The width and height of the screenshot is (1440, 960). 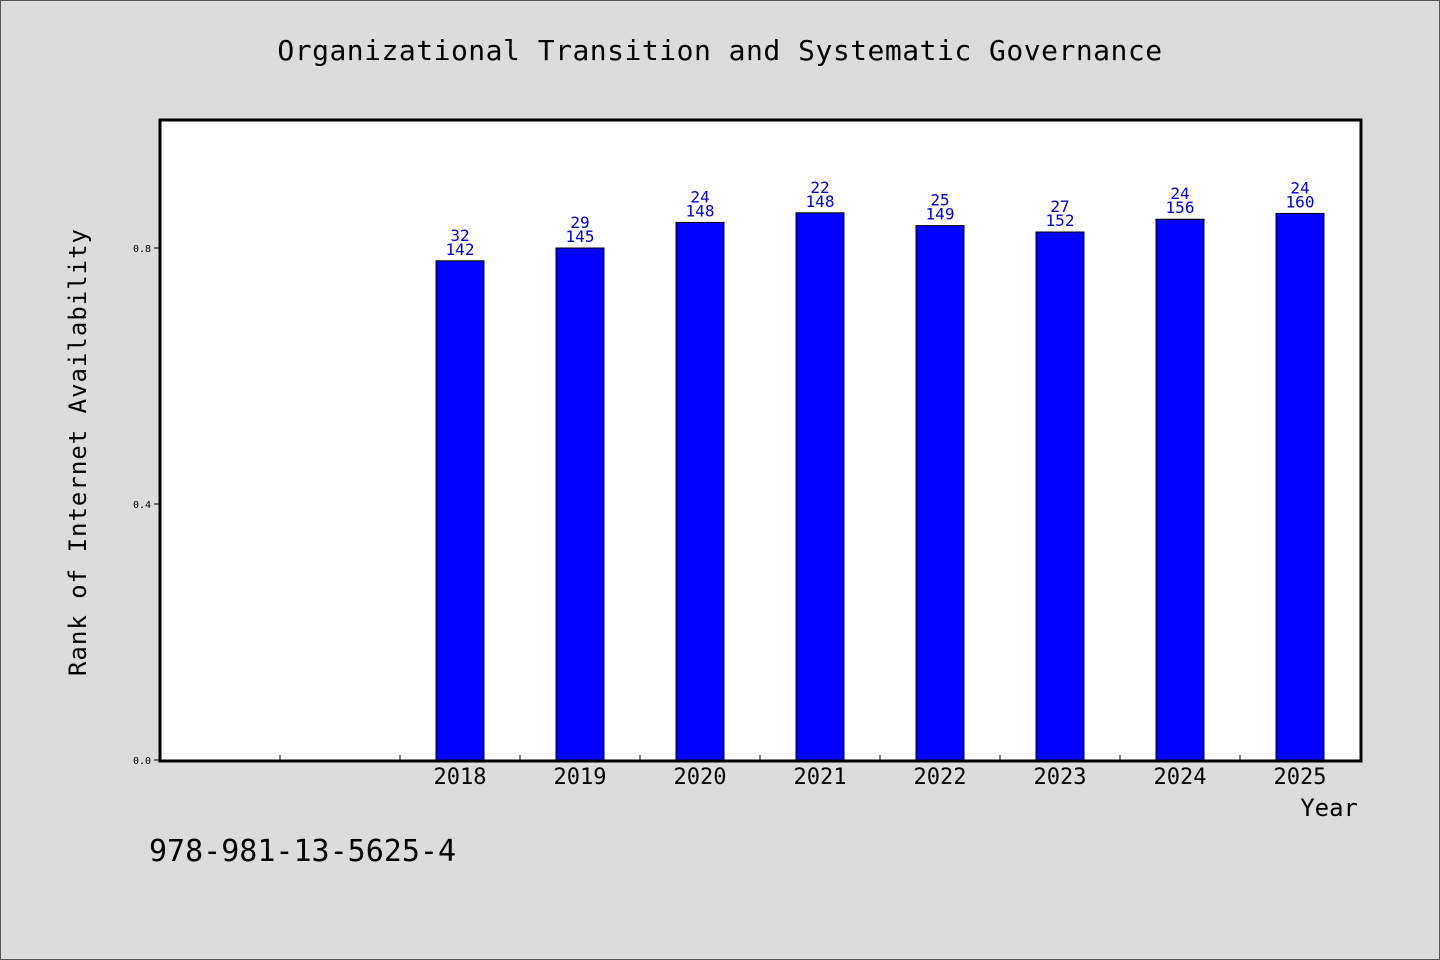 I want to click on bar-label-bottom: 145, so click(x=580, y=236).